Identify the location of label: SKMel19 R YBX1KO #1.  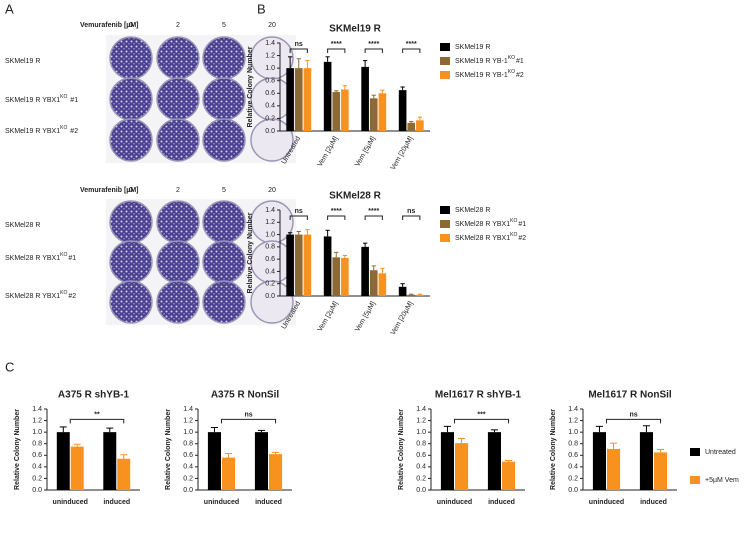
(41, 99).